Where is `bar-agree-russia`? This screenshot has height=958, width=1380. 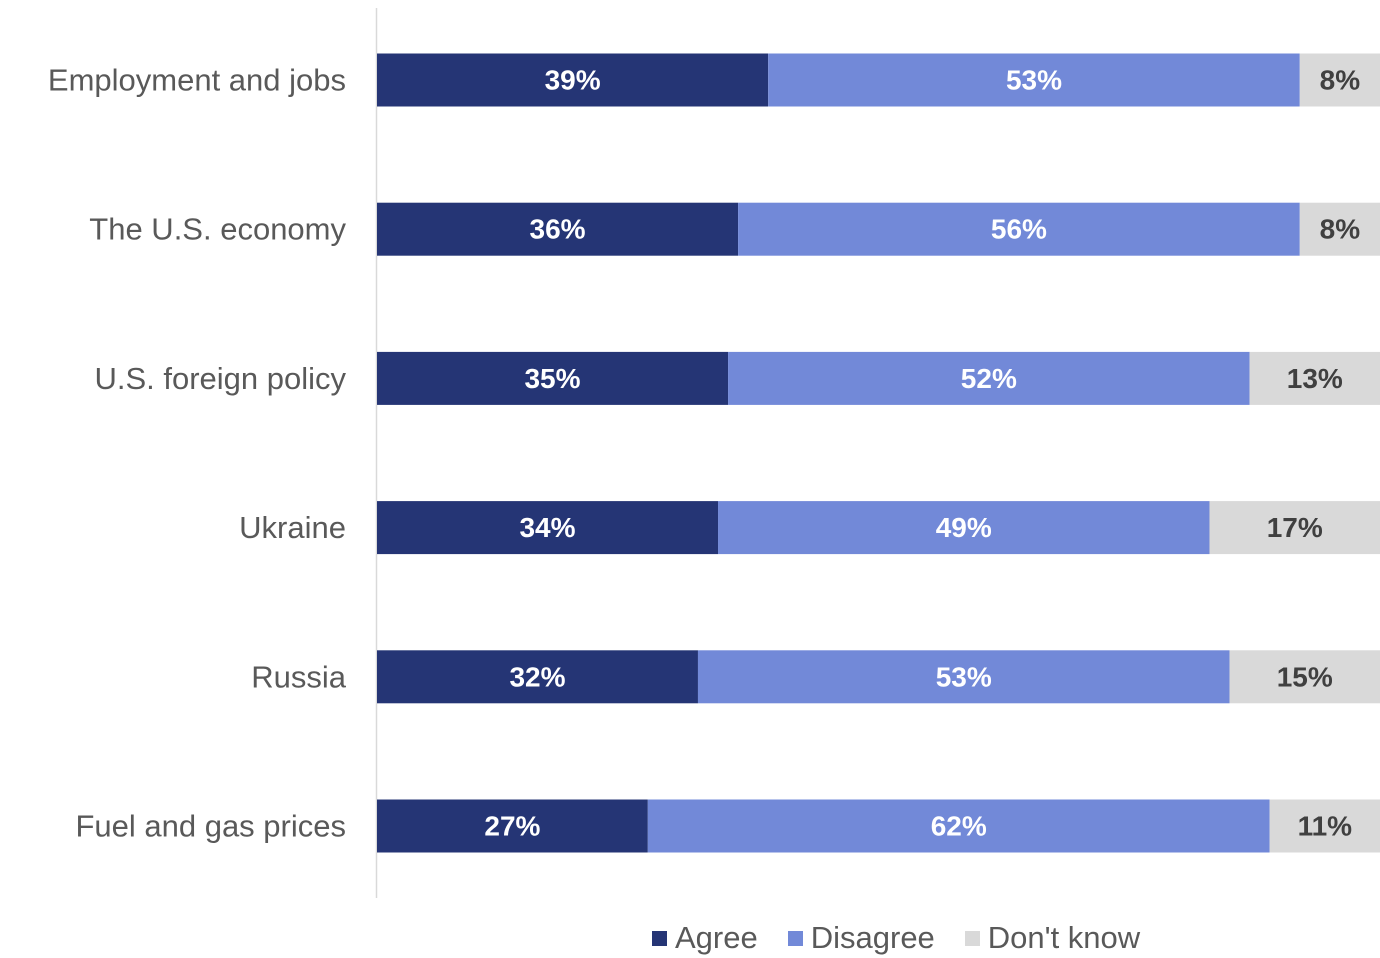 bar-agree-russia is located at coordinates (537, 677).